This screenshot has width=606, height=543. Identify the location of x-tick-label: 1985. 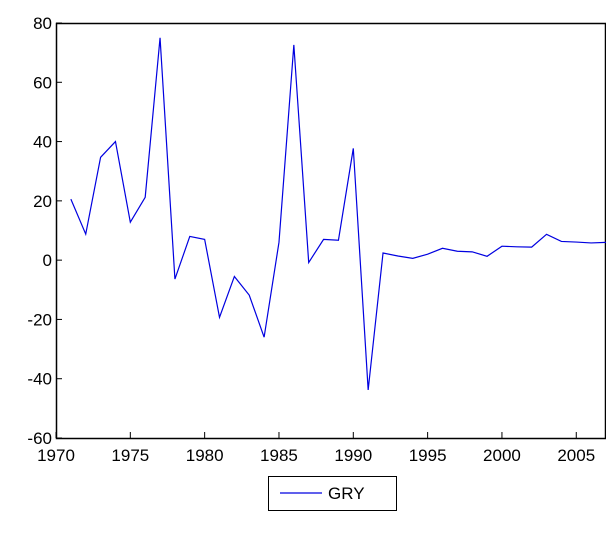
(279, 455).